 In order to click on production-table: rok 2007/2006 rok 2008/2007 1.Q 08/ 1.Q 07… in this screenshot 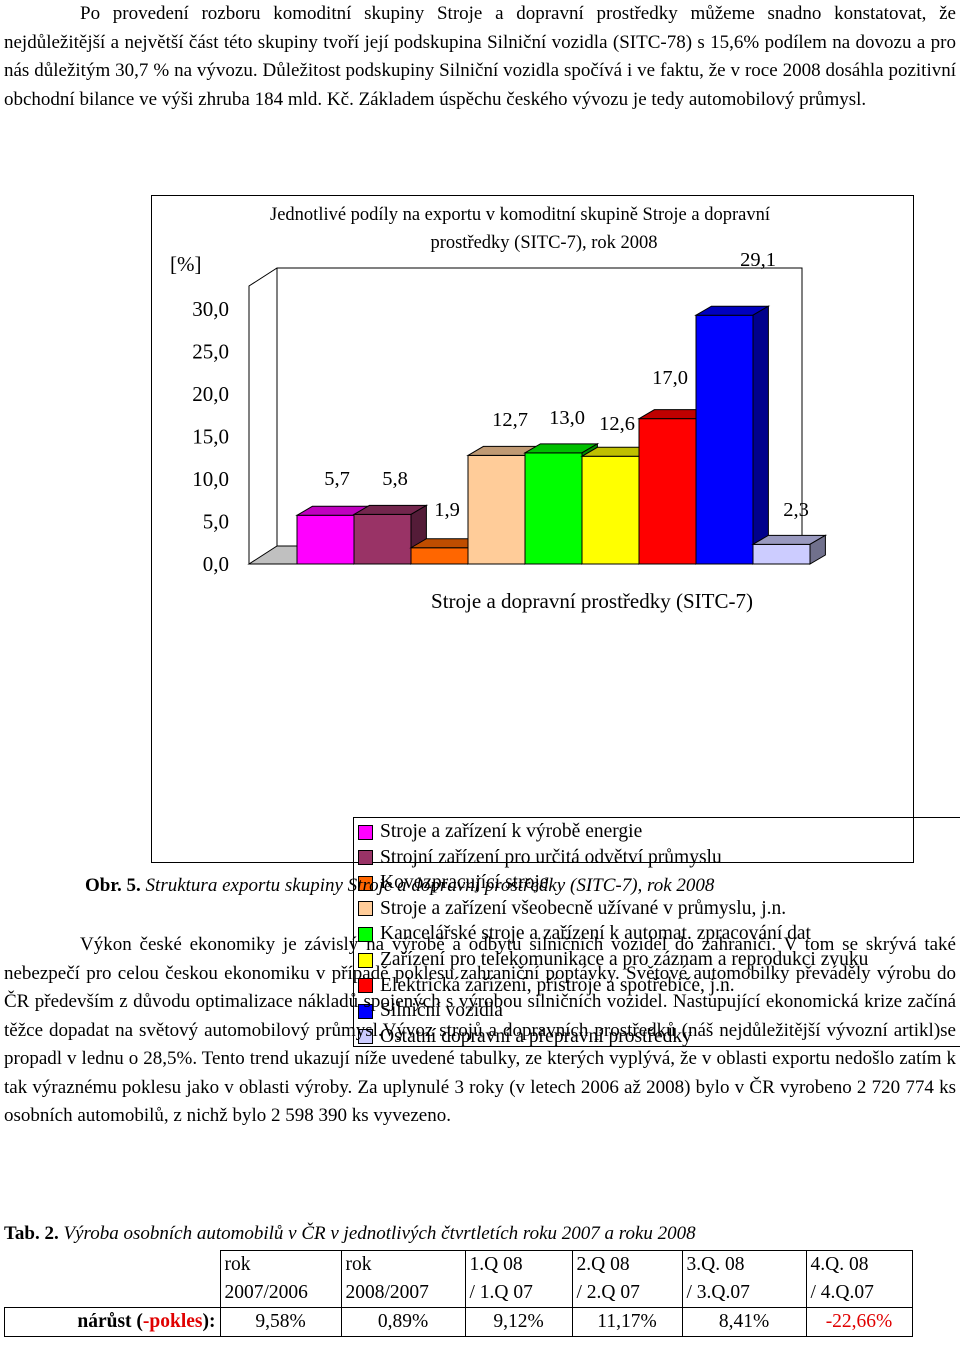, I will do `click(458, 1293)`.